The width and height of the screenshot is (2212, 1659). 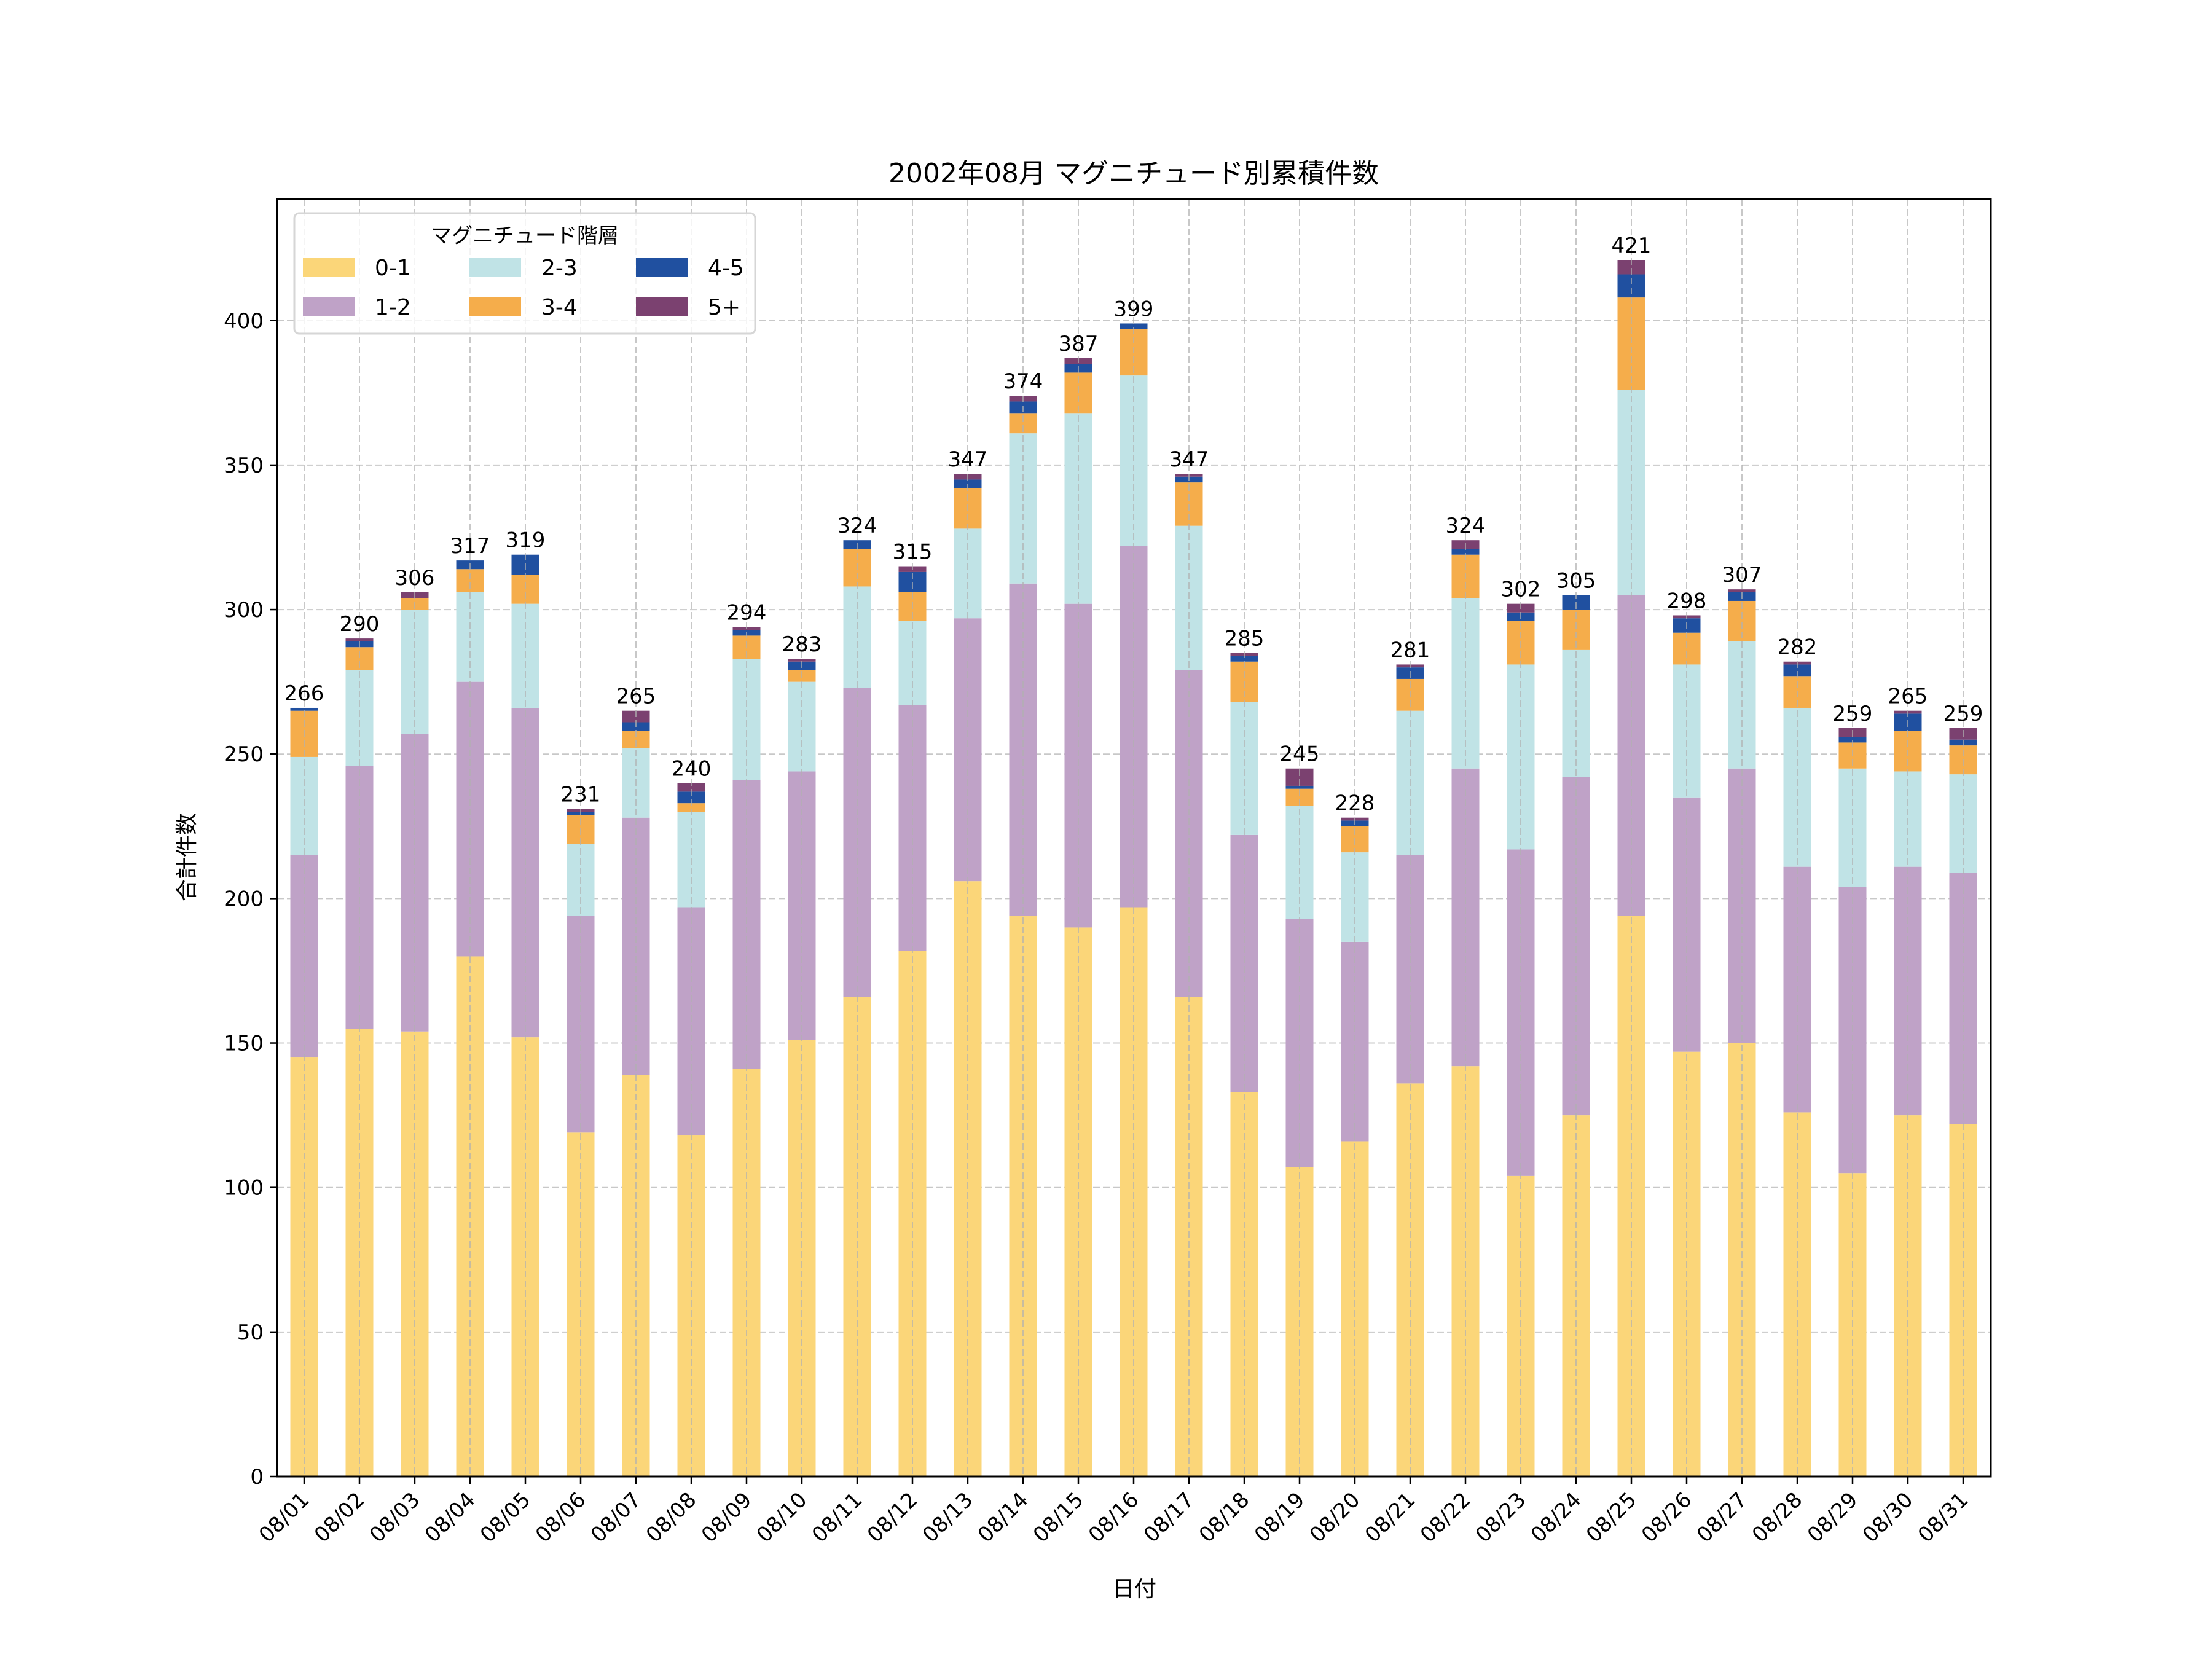 I want to click on x-tick-label: 08/11, so click(x=837, y=1518).